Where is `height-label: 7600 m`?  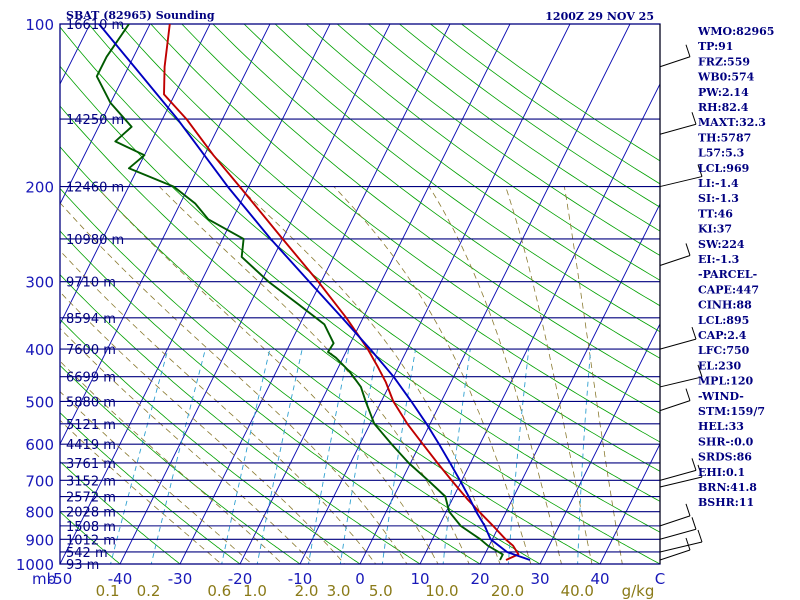 height-label: 7600 m is located at coordinates (91, 350).